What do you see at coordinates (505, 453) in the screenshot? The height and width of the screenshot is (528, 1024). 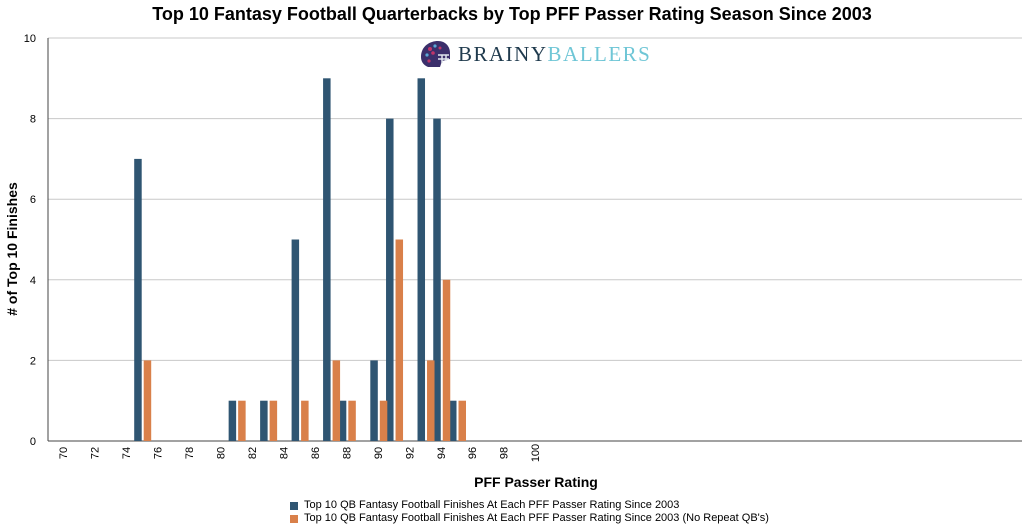 I see `x-tick-label: 98` at bounding box center [505, 453].